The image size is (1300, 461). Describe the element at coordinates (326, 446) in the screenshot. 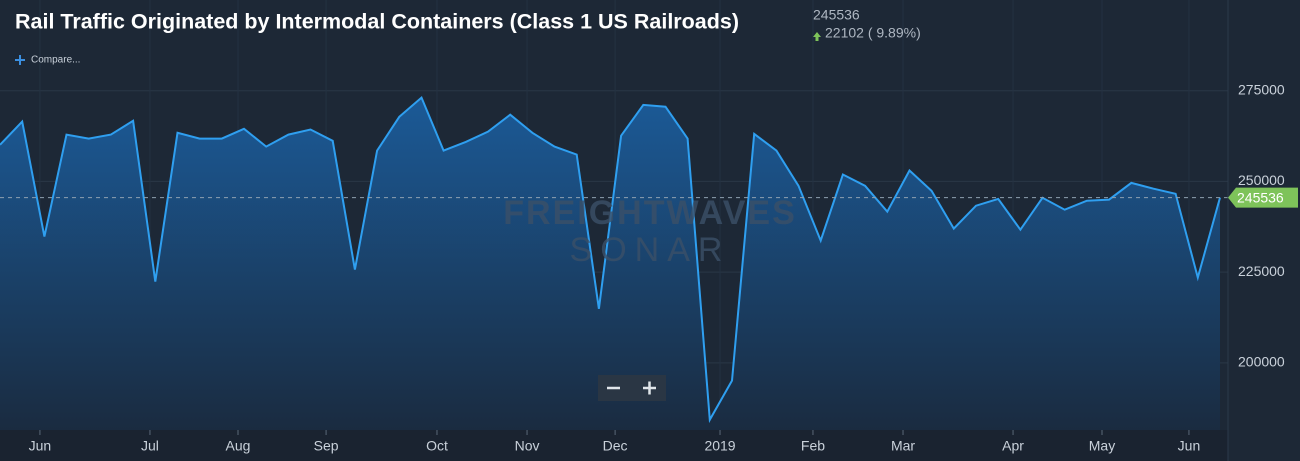

I see `x-tick-label: Sep` at that location.